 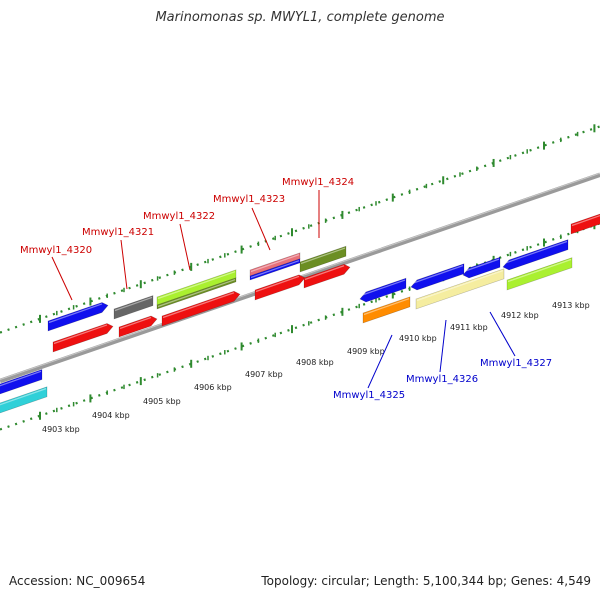 I want to click on gene-box-blue-d-shine, so click(x=437, y=275).